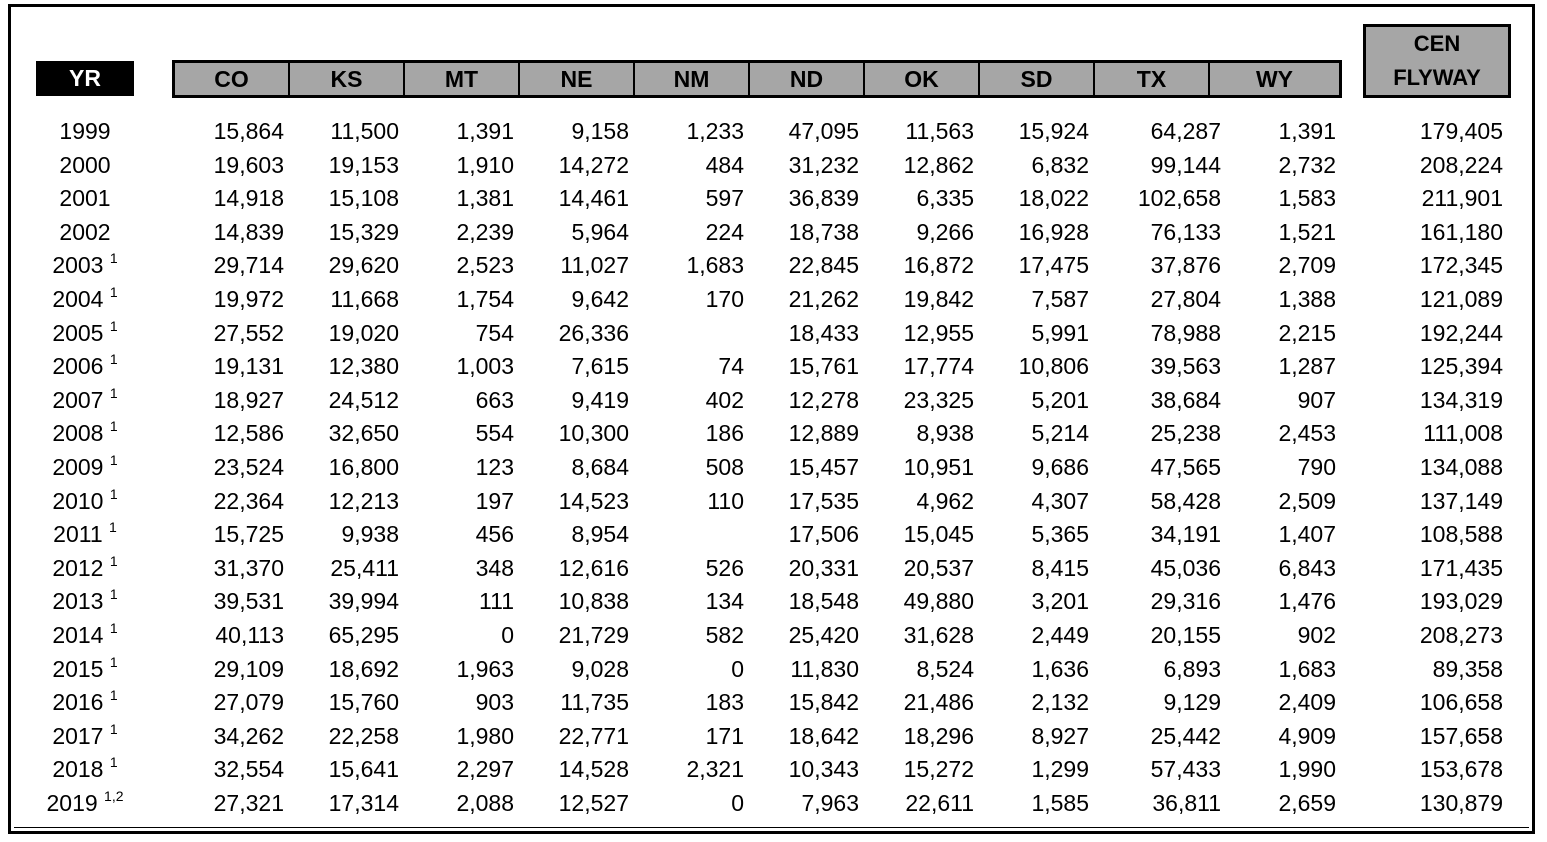  Describe the element at coordinates (1185, 332) in the screenshot. I see `cell-tx: 78,988` at that location.